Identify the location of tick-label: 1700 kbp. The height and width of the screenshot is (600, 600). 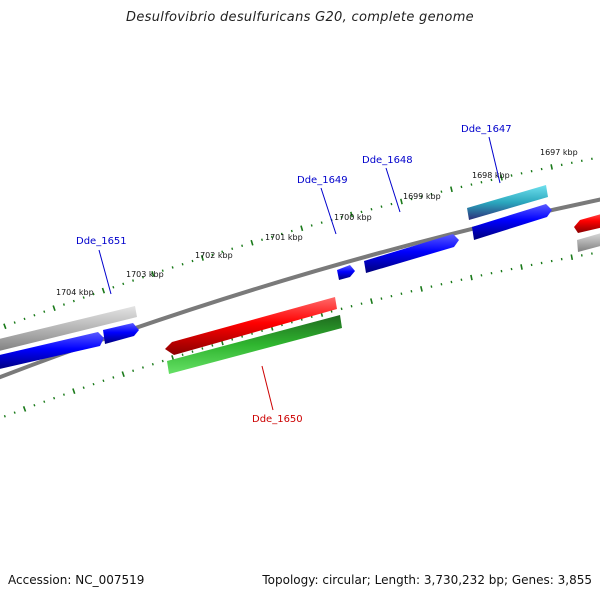
(353, 217).